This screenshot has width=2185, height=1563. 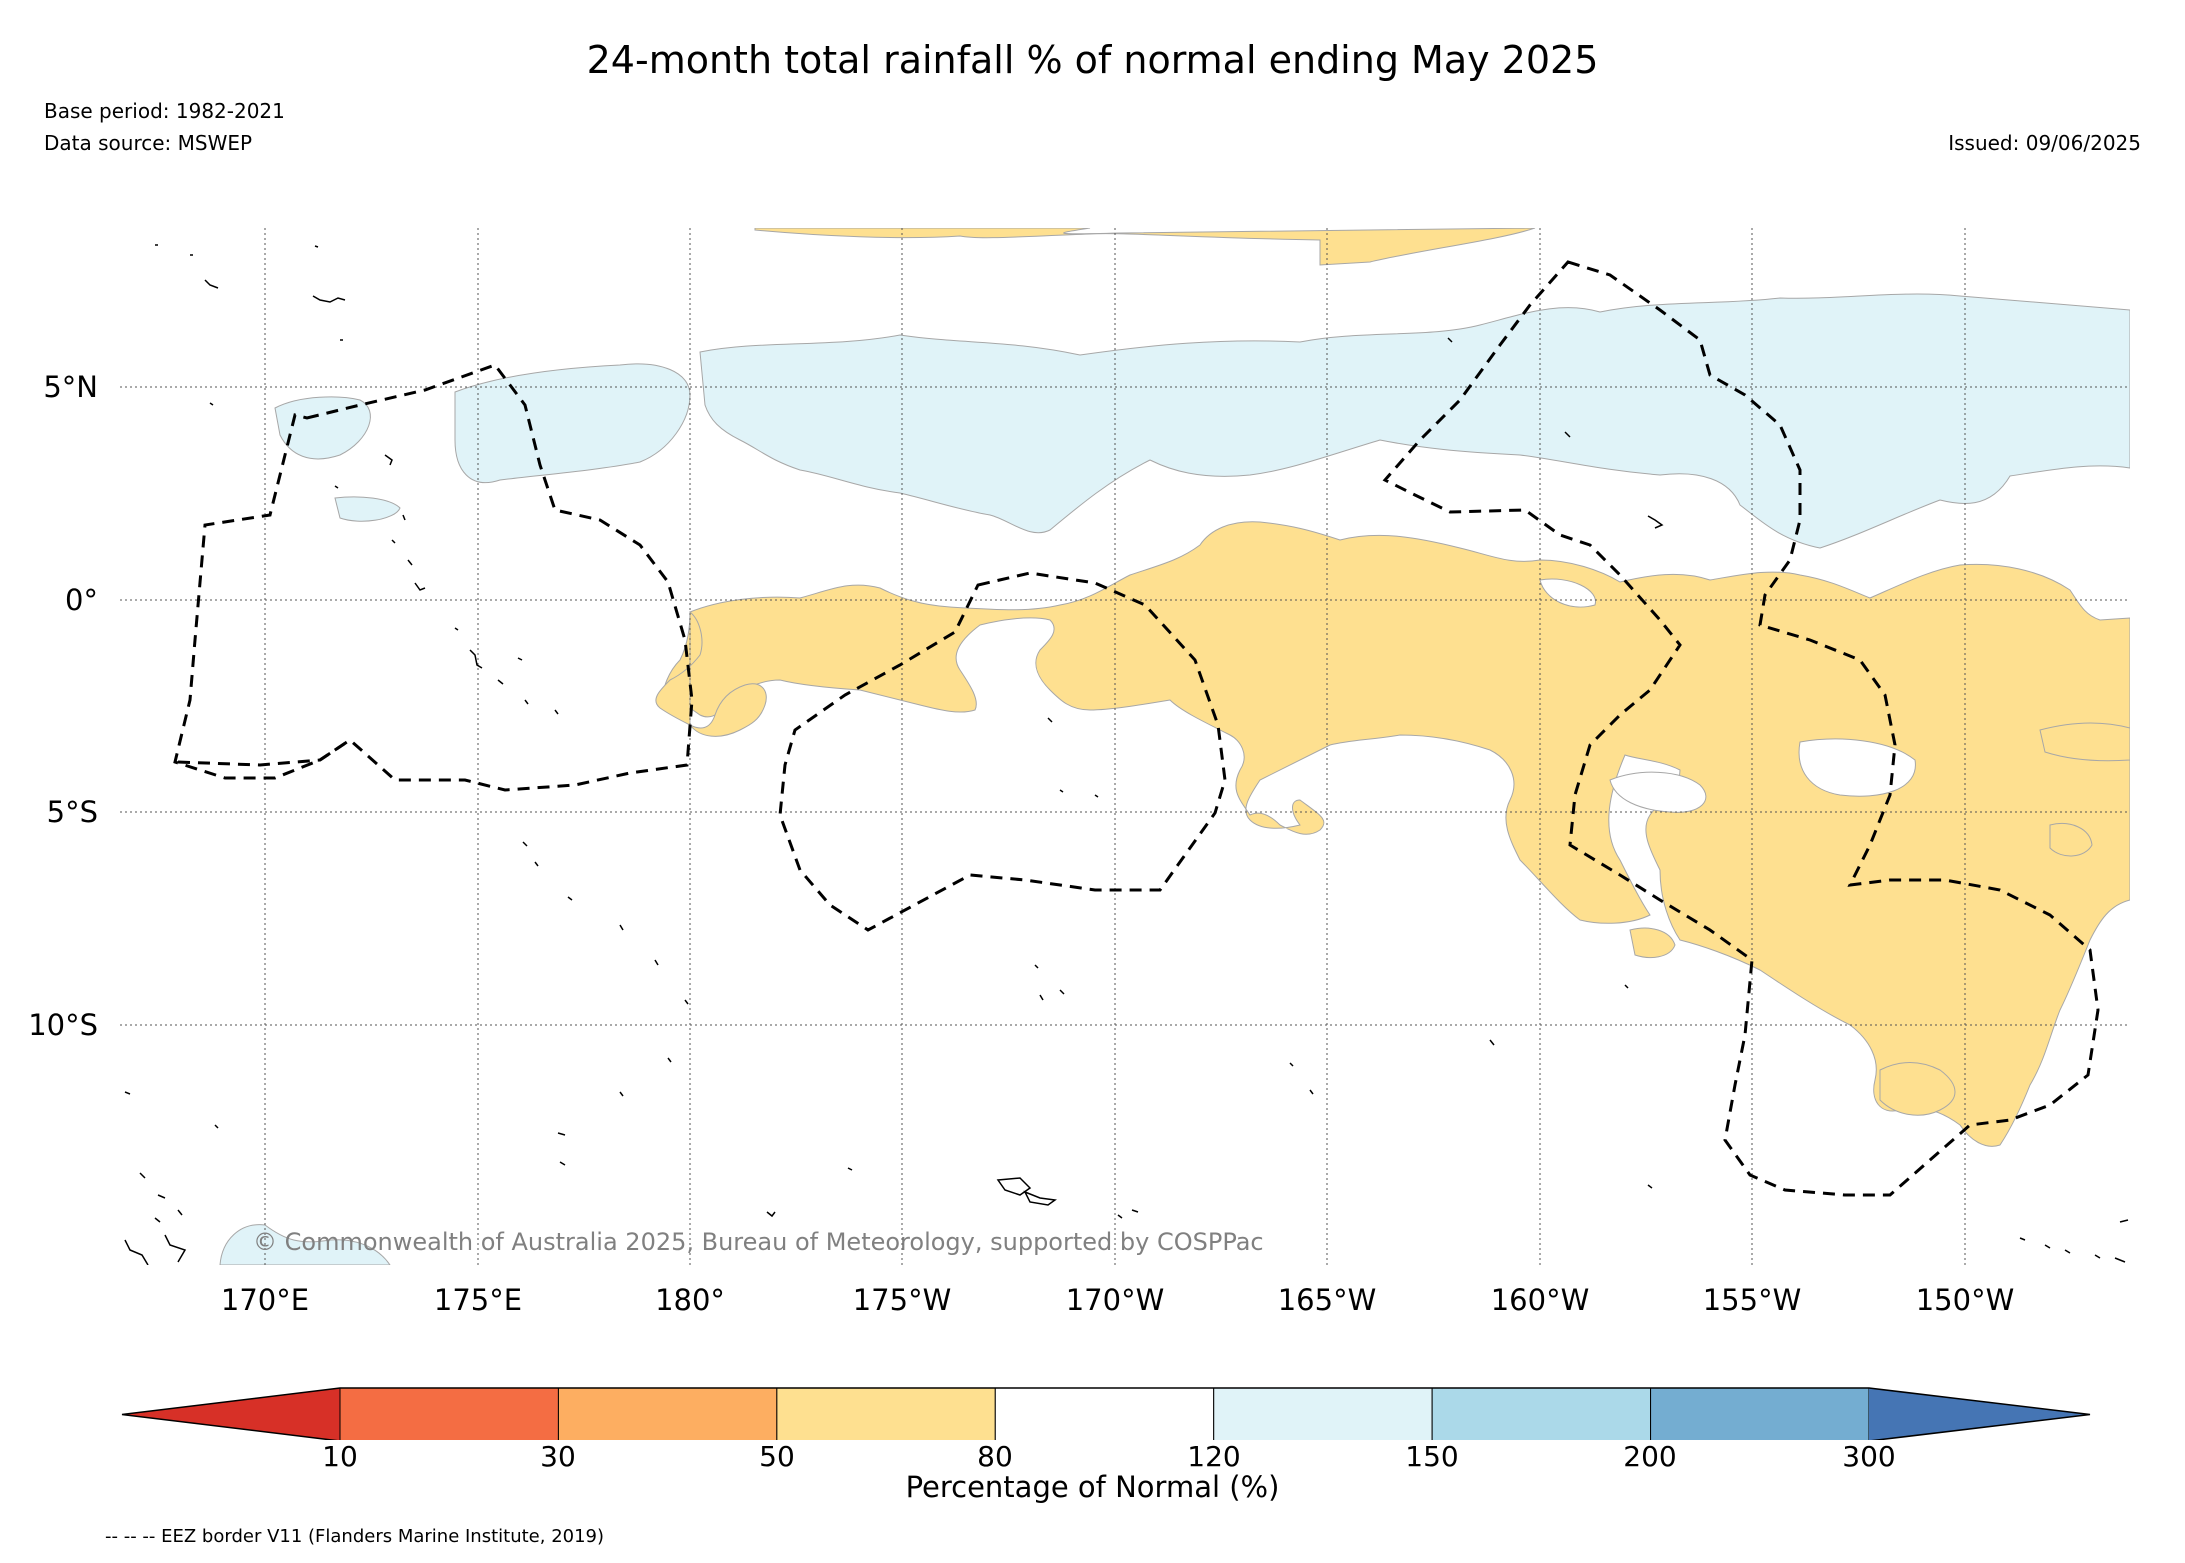 I want to click on eez-cook-samoa, so click(x=264, y=752).